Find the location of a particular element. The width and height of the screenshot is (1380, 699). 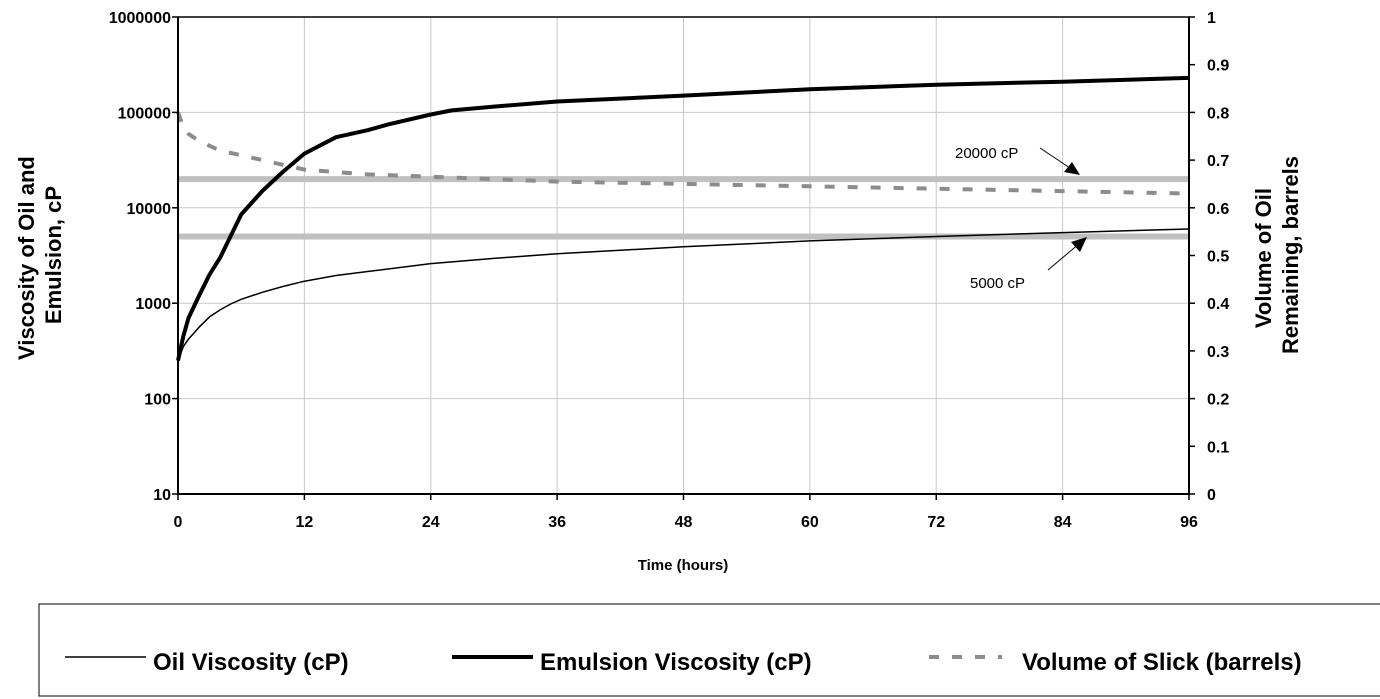

y2-tick-label: 0.6 is located at coordinates (1218, 209).